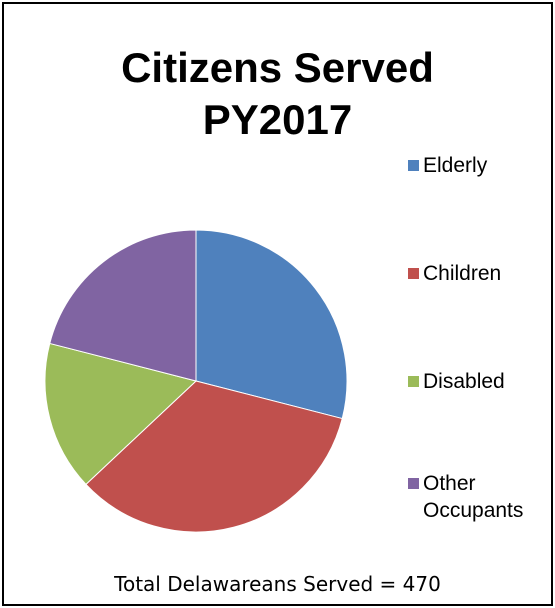 The width and height of the screenshot is (555, 608). What do you see at coordinates (455, 165) in the screenshot?
I see `legend-label-elderly: Elderly` at bounding box center [455, 165].